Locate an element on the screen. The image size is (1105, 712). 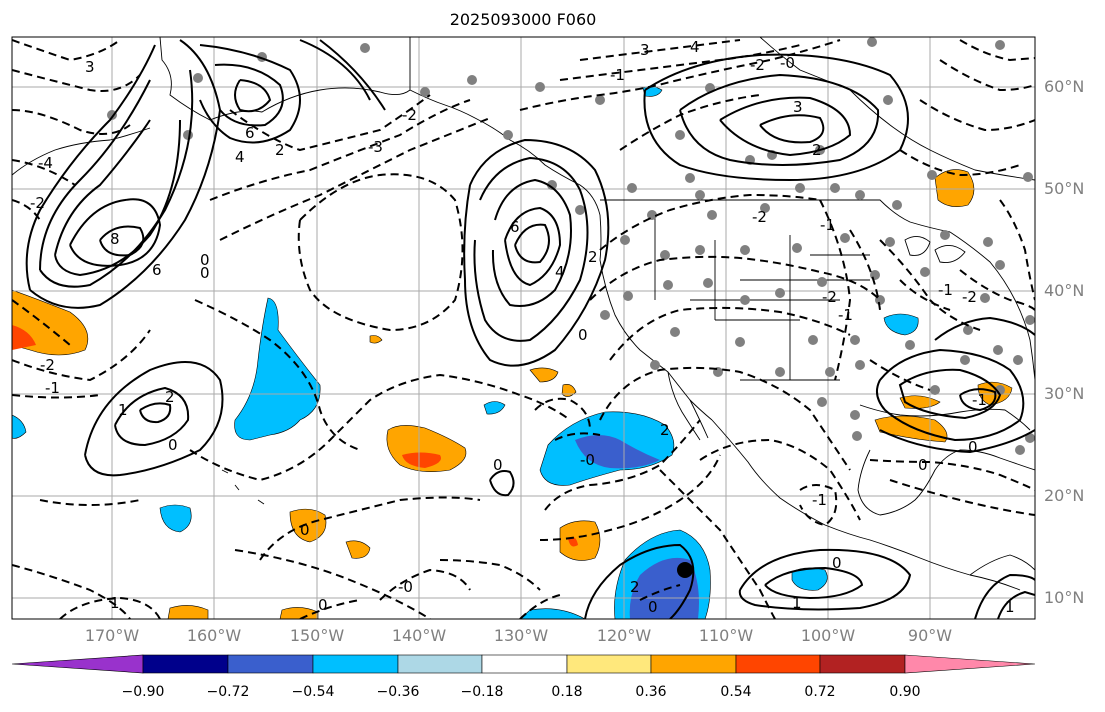
lon-label: 110°W is located at coordinates (726, 635).